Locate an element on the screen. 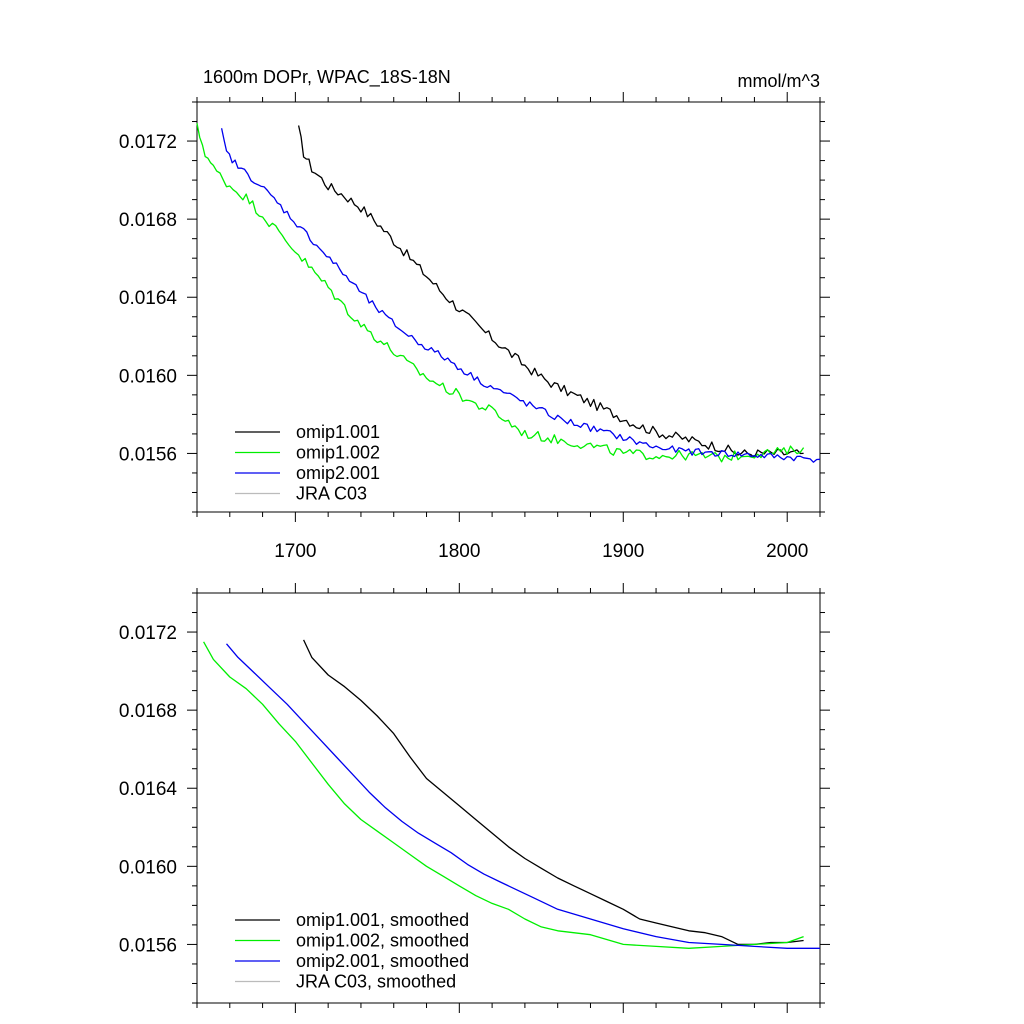  legend-label: omip1.002 is located at coordinates (338, 453).